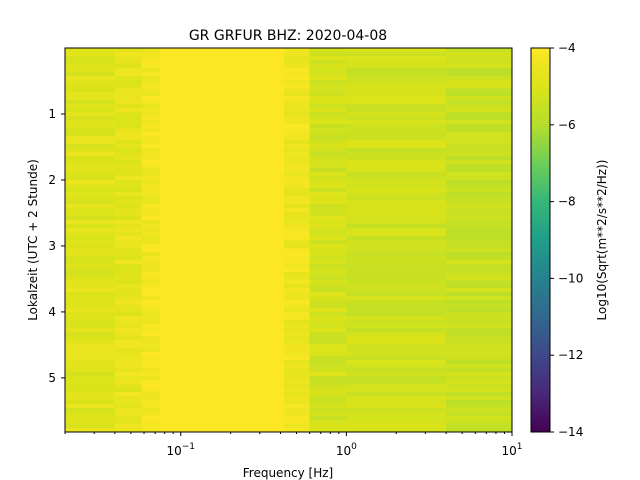 The image size is (640, 480). I want to click on colorbar-label: Log10(Sqrt(m**2/s**2/Hz)), so click(602, 240).